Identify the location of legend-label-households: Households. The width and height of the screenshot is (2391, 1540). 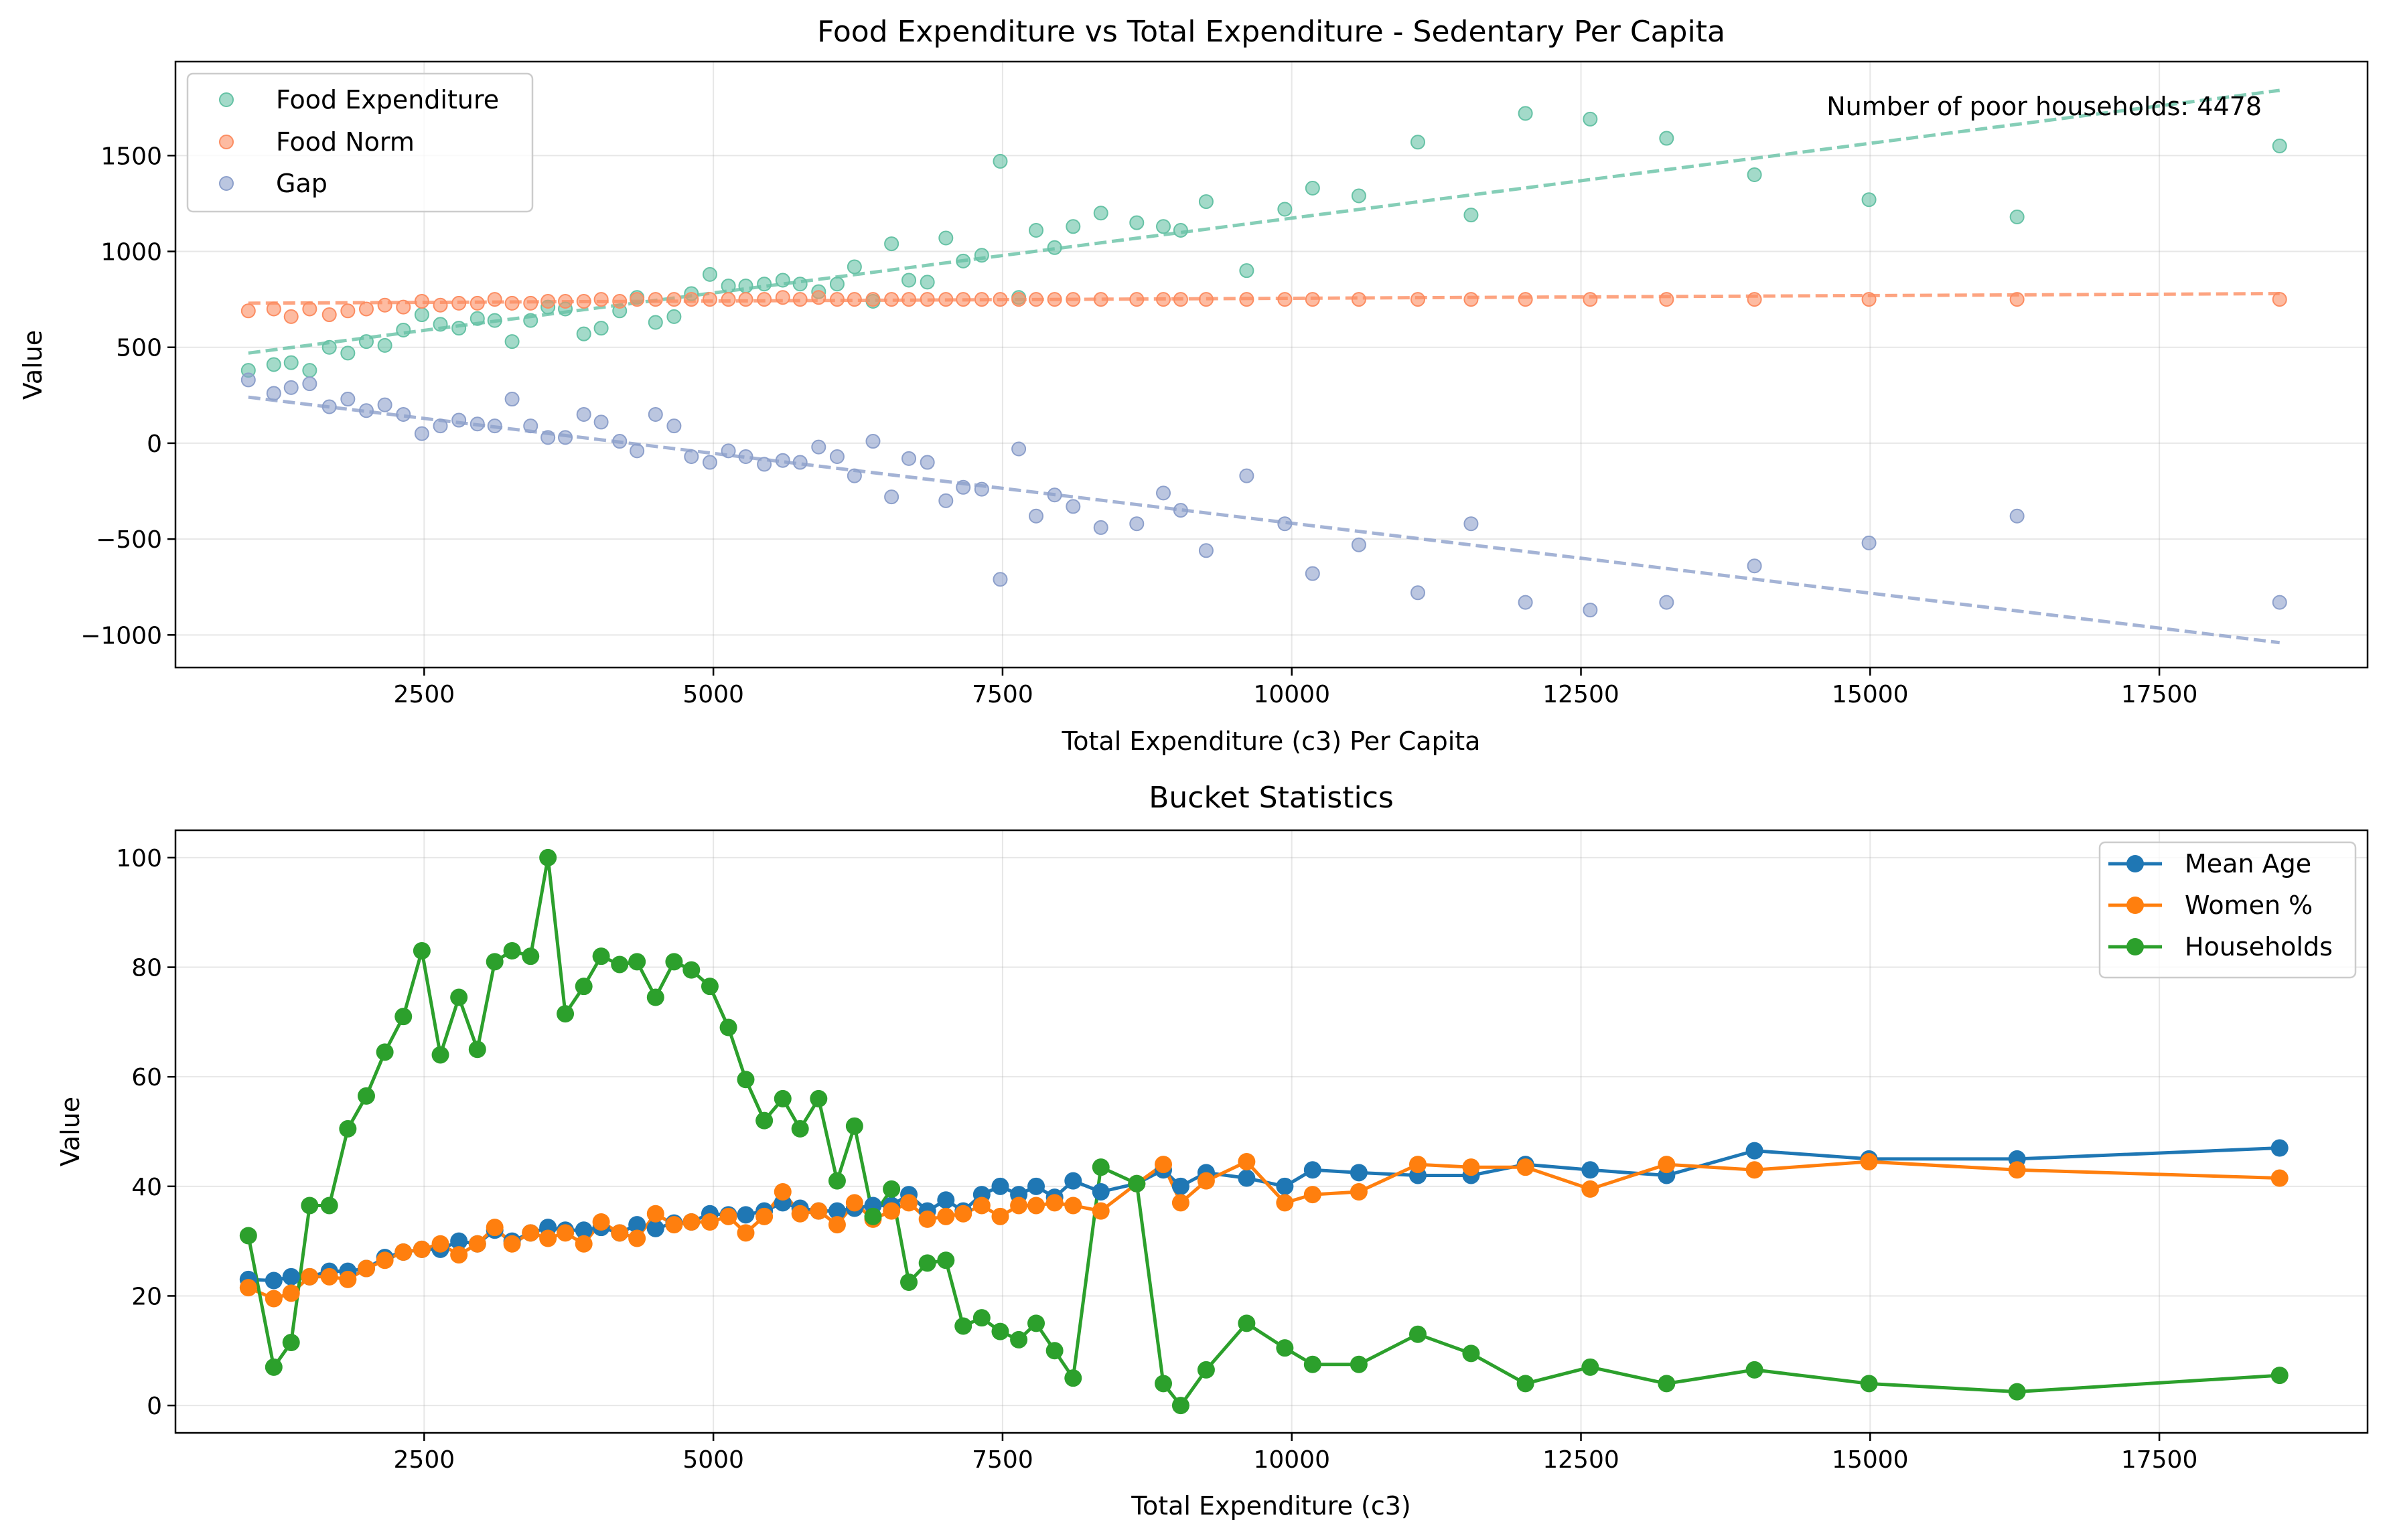
(2259, 946).